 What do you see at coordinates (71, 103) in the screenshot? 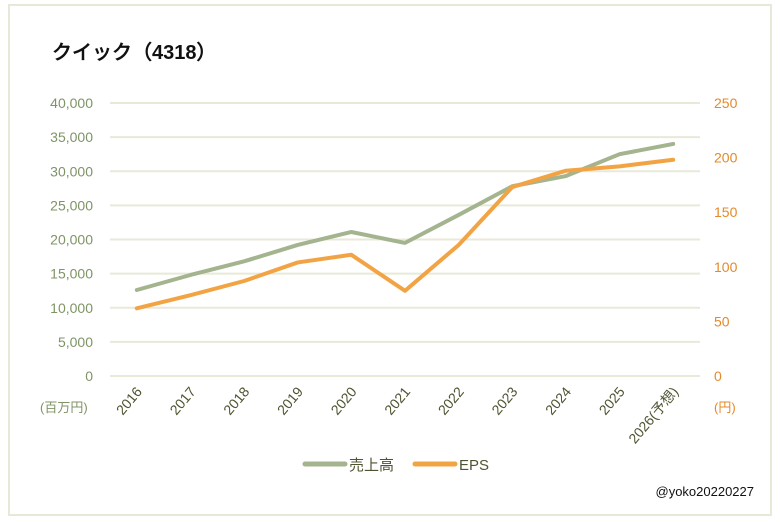
I see `left-tick-label: 40,000` at bounding box center [71, 103].